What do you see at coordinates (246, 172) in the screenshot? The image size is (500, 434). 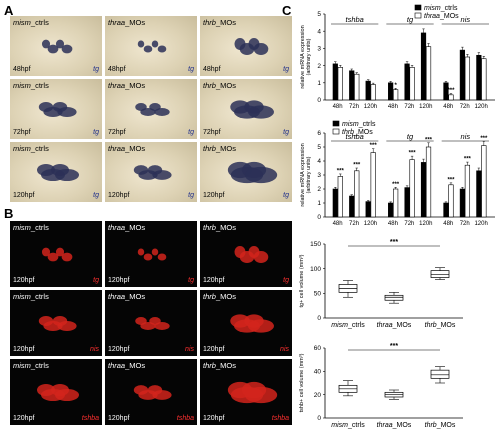 I see `ish-tile: thrb_MOs 120hpf tg` at bounding box center [246, 172].